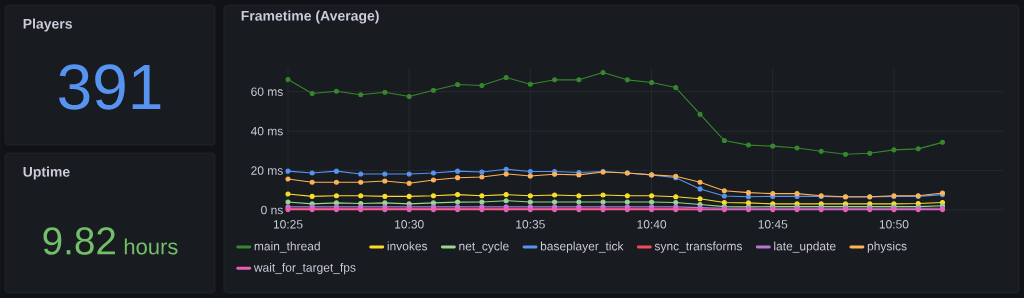 Image resolution: width=1024 pixels, height=298 pixels. What do you see at coordinates (887, 247) in the screenshot?
I see `legend-label: physics` at bounding box center [887, 247].